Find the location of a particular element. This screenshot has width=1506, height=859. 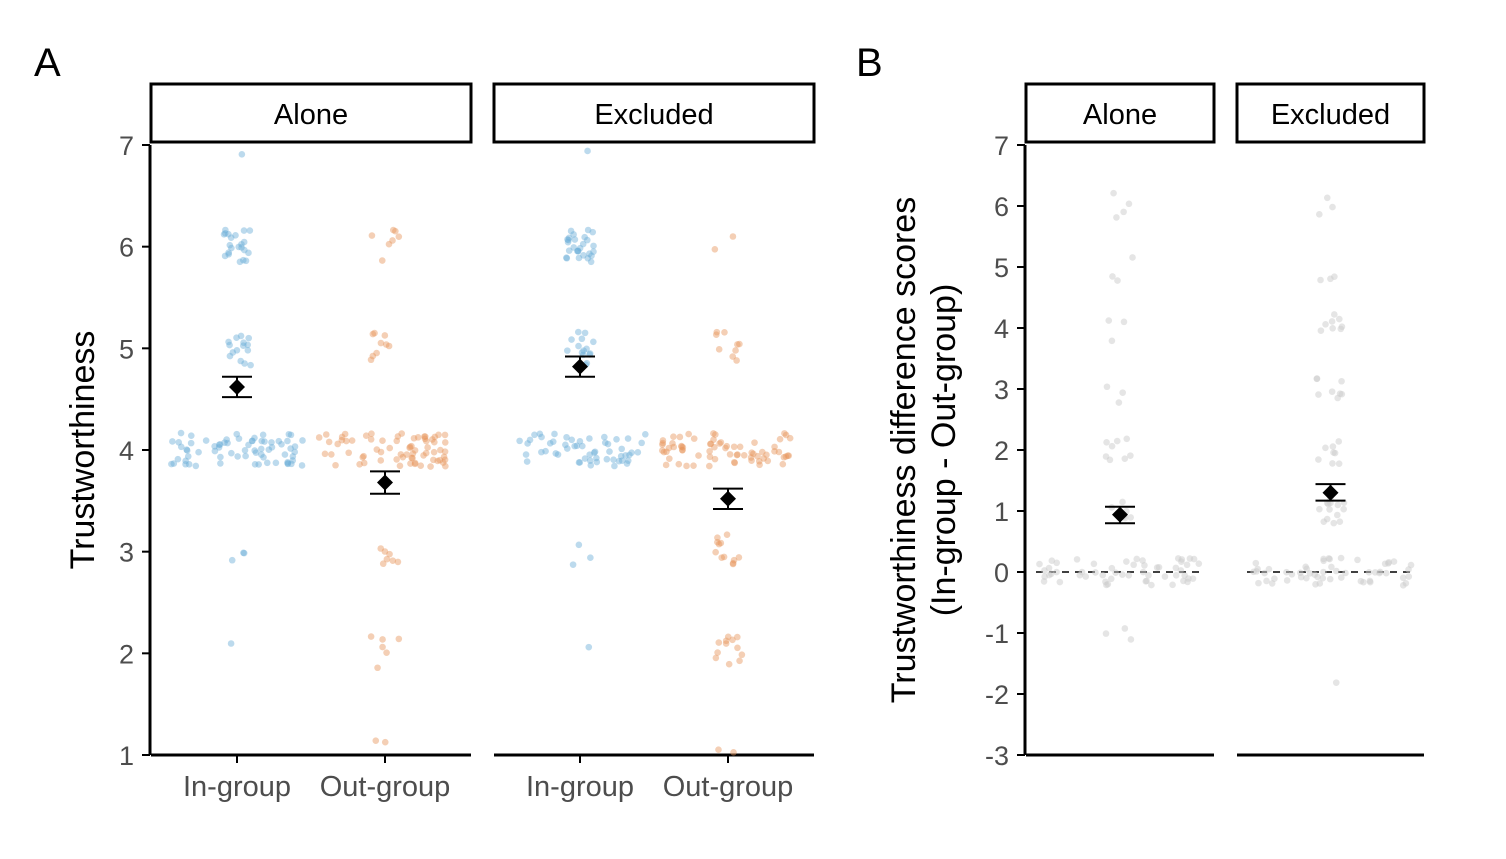

mean-marker is located at coordinates (580, 366).